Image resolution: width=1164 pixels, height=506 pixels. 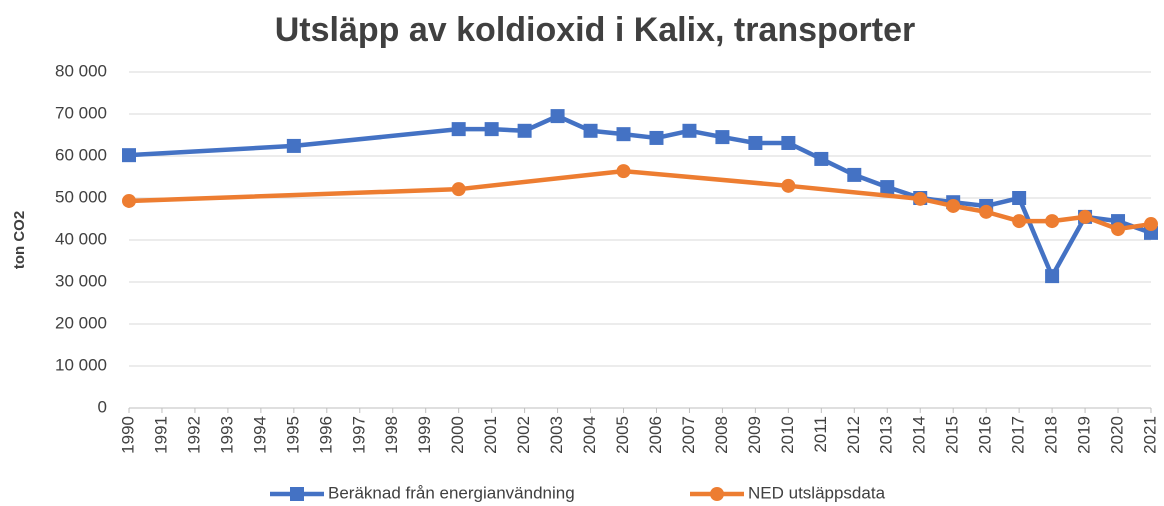 I want to click on x-tick-label: 2001, so click(x=490, y=435).